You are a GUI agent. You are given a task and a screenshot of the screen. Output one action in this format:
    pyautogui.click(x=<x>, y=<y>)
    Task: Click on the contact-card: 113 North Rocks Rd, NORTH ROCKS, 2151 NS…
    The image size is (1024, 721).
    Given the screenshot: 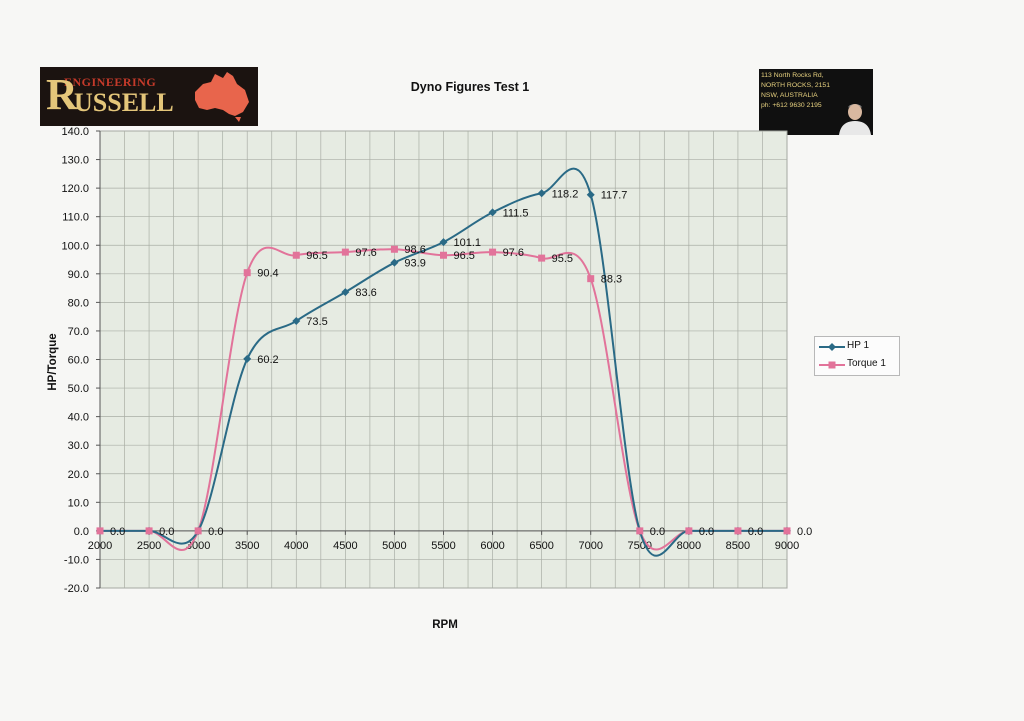 What is the action you would take?
    pyautogui.click(x=816, y=102)
    